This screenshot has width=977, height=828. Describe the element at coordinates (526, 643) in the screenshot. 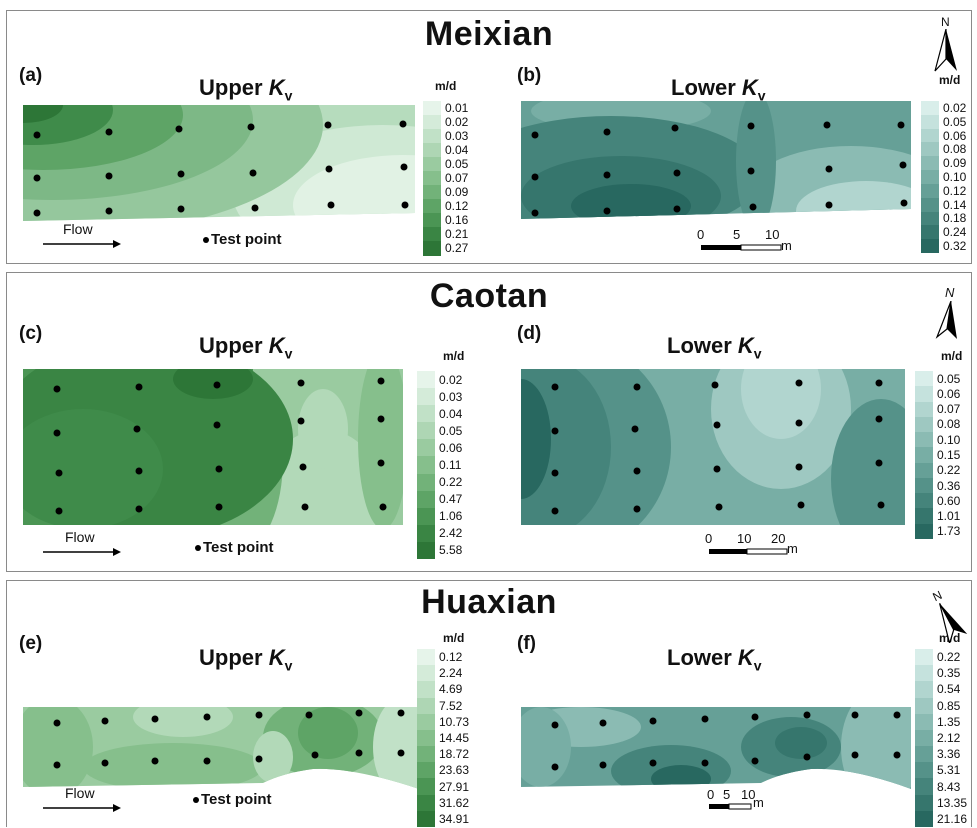

I see `panel-label-f: (f)` at that location.